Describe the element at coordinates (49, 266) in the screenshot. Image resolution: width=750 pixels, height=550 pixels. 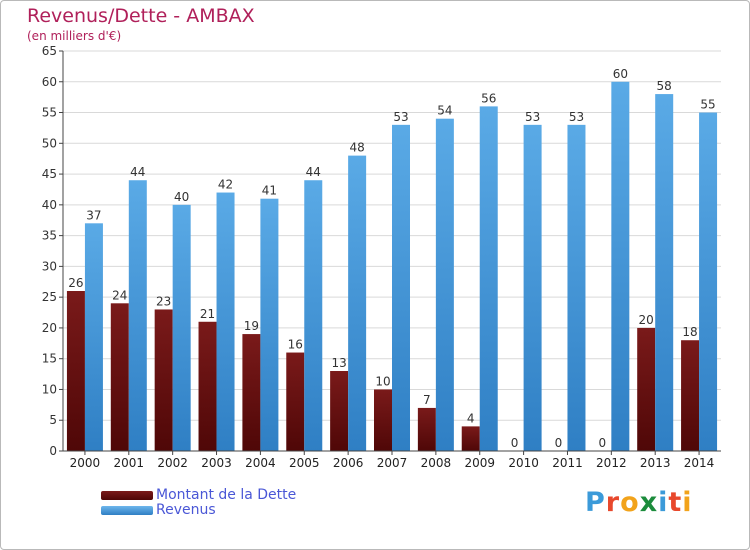
I see `y-tick-label: 30` at that location.